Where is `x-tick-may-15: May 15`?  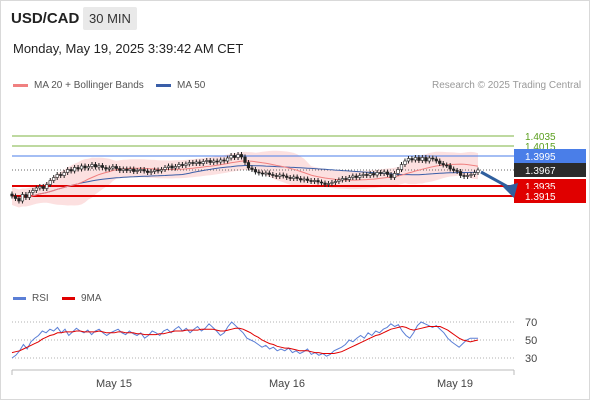 x-tick-may-15: May 15 is located at coordinates (114, 384).